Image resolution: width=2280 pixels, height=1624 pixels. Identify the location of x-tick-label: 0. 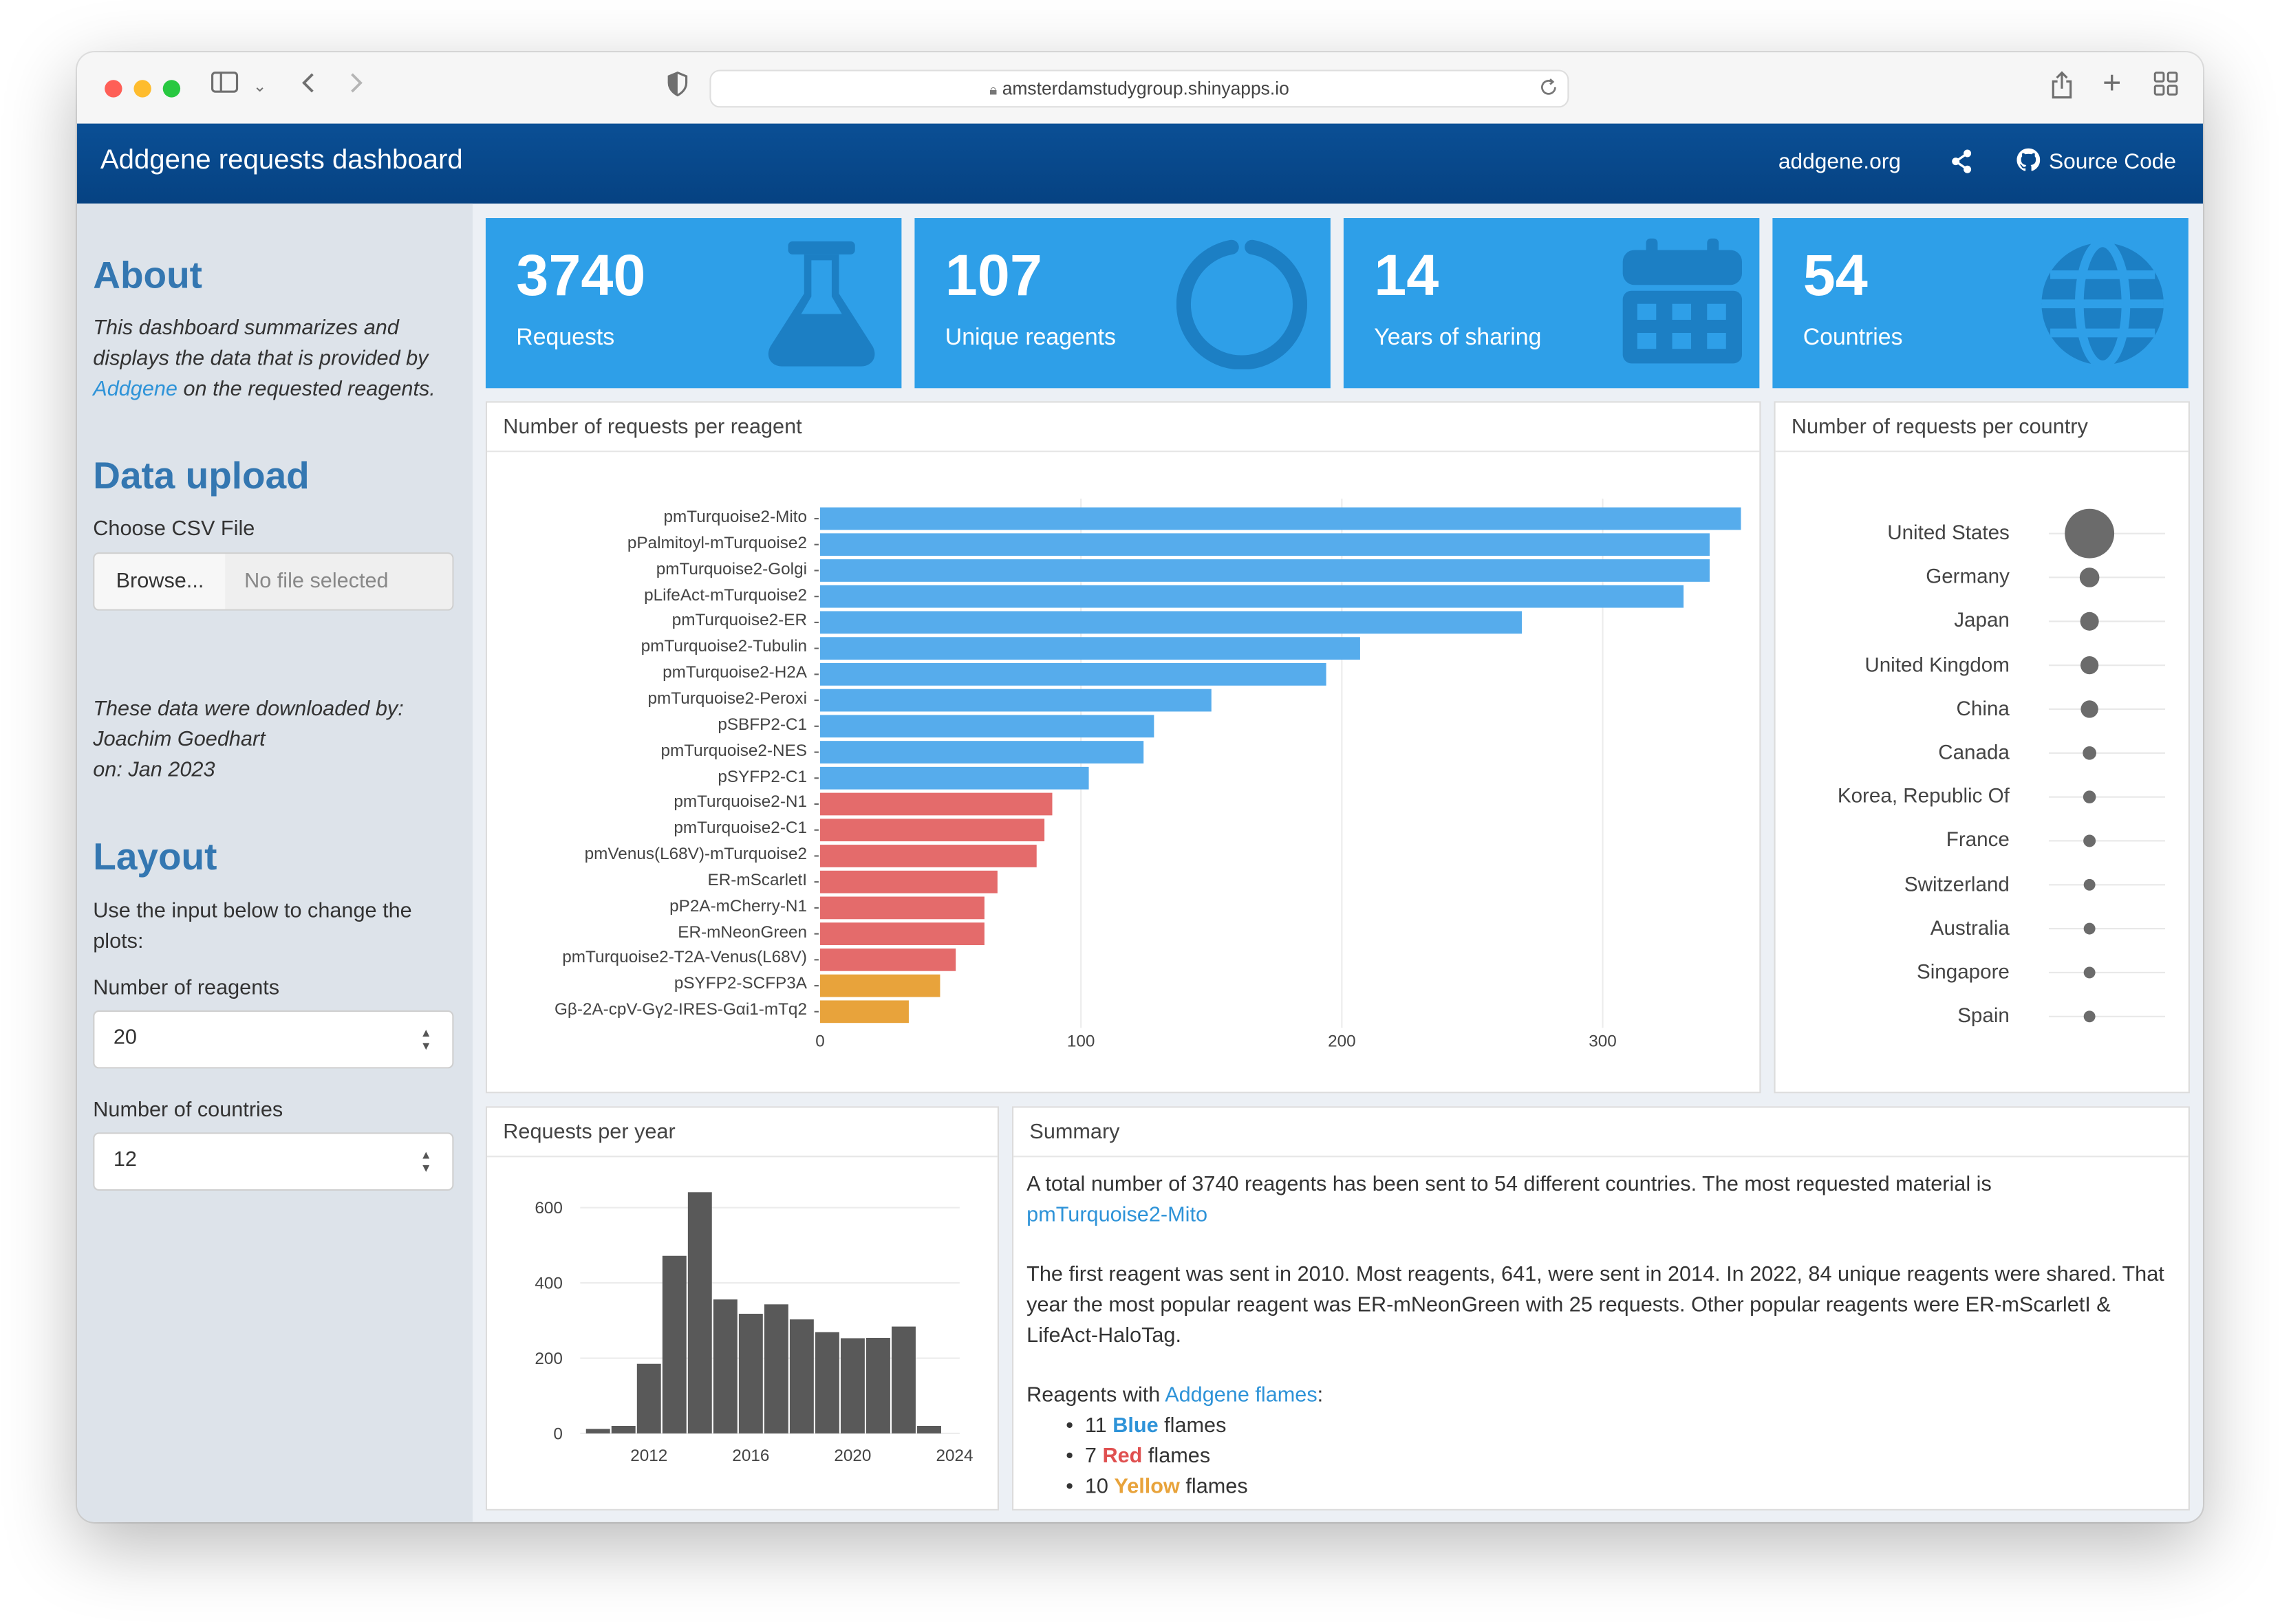
(820, 1041).